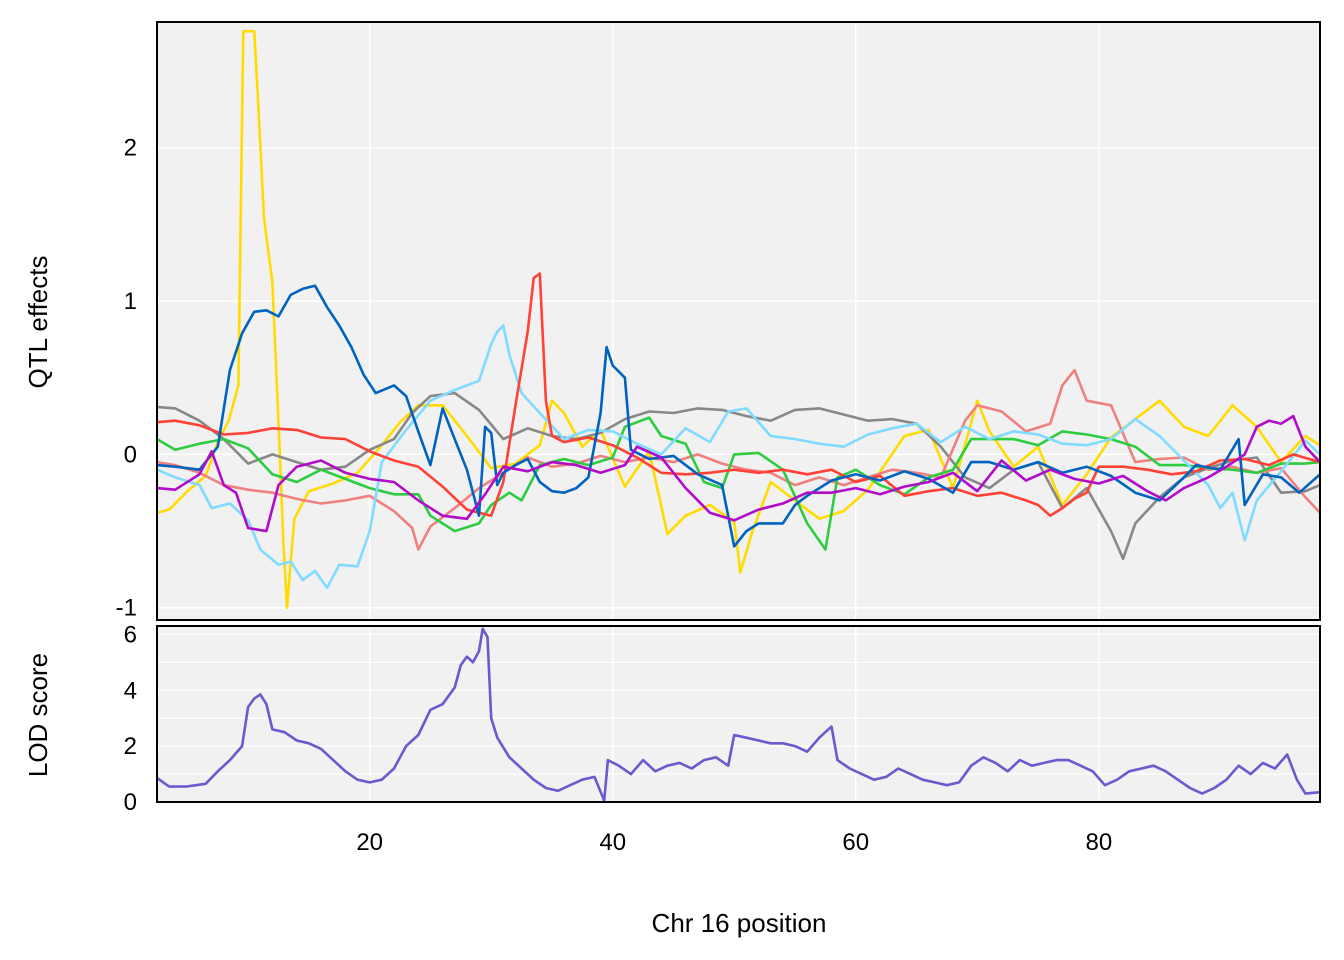 Image resolution: width=1344 pixels, height=960 pixels. What do you see at coordinates (130, 148) in the screenshot?
I see `top-y-tick-label: 2` at bounding box center [130, 148].